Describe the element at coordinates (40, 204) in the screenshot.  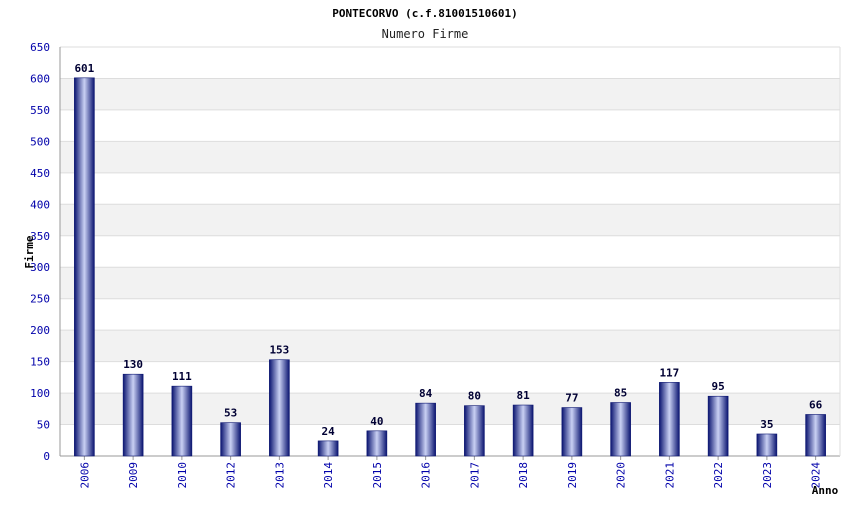
I see `y-tick-label: 400` at that location.